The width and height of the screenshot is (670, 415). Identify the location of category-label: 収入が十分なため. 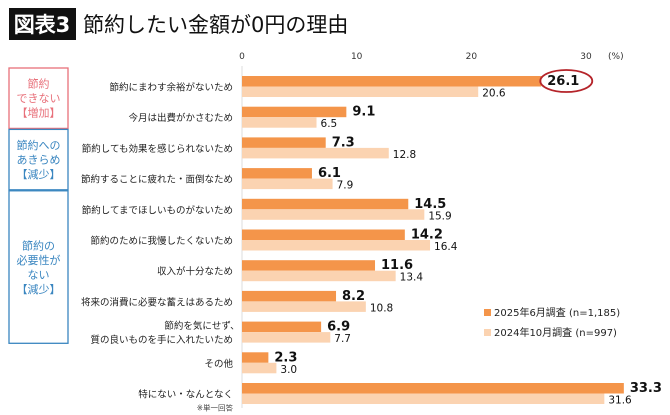
(195, 272).